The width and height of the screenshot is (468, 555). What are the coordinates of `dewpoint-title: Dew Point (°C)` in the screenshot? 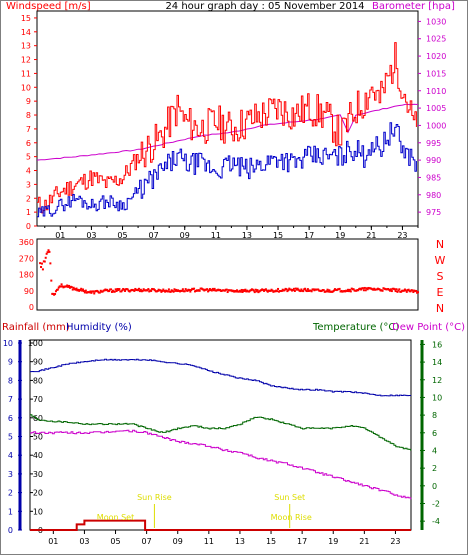 It's located at (428, 327).